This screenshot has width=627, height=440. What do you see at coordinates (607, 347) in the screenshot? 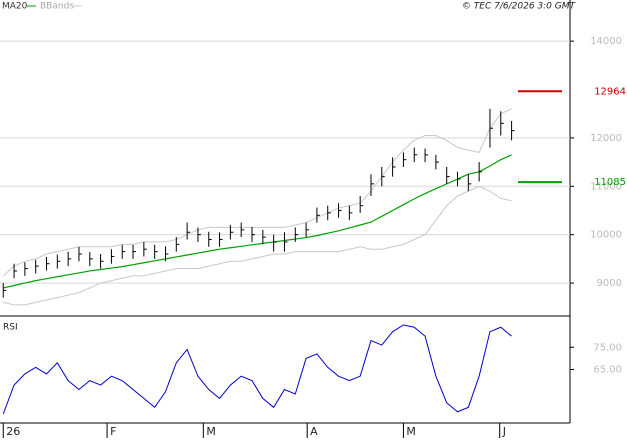
I see `rsi-y-tick-label: 75.00` at bounding box center [607, 347].